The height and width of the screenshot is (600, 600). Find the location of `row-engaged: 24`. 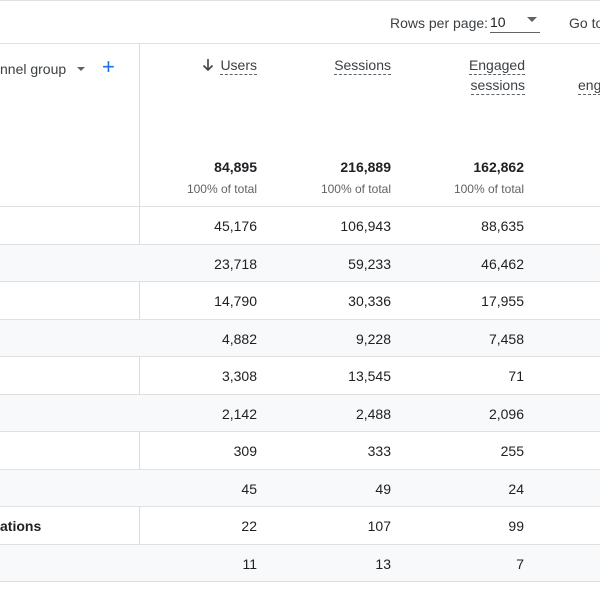

row-engaged: 24 is located at coordinates (516, 489).